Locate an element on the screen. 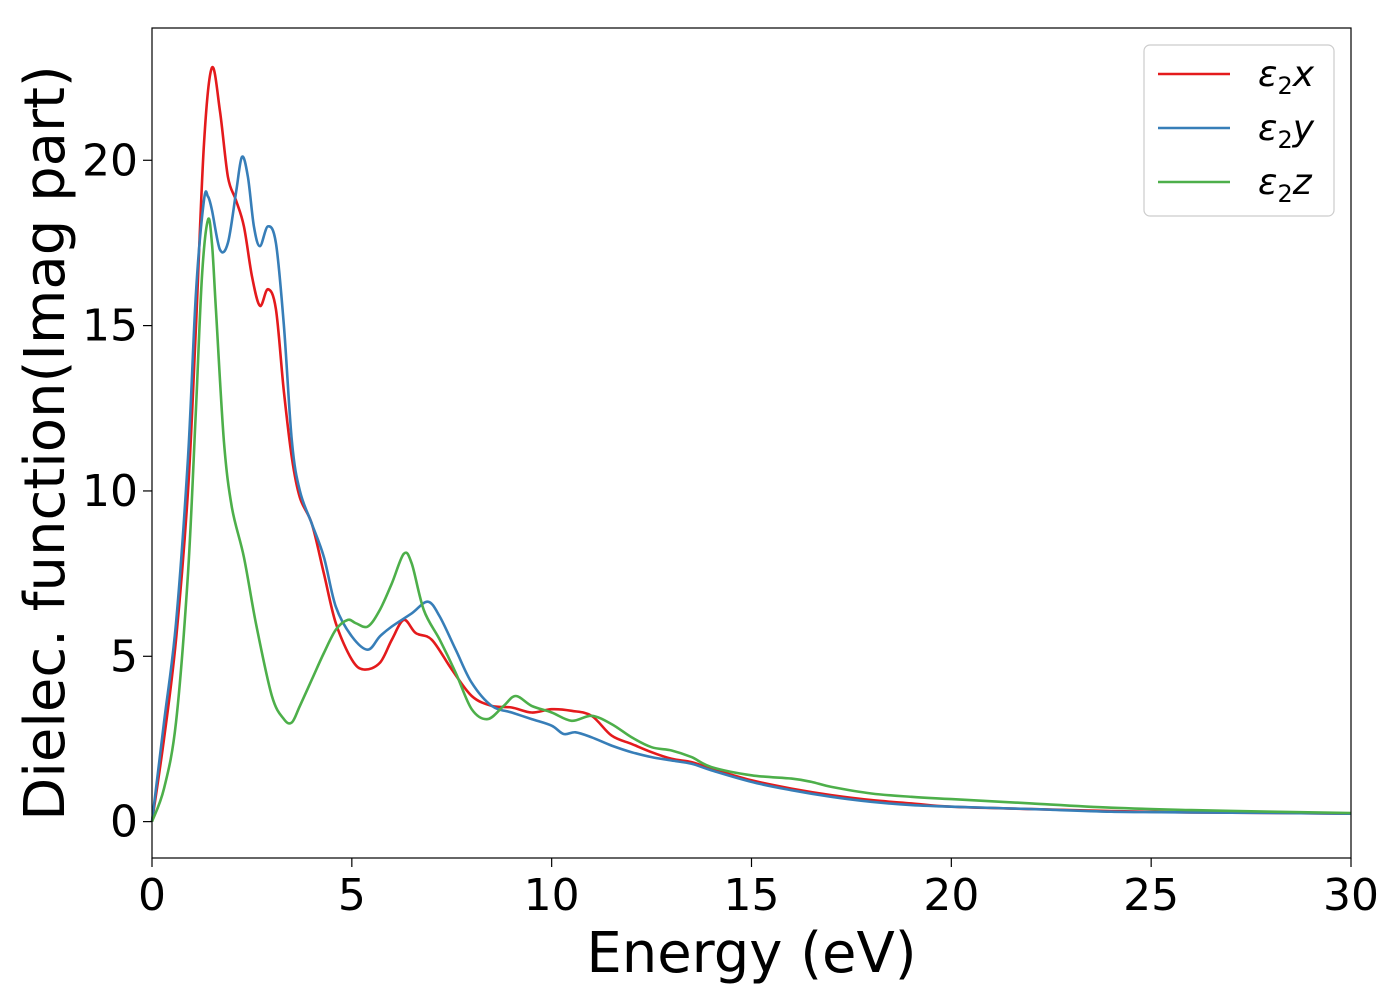 The image size is (1400, 1000). legend: ε2x ε2y ε2z is located at coordinates (1239, 130).